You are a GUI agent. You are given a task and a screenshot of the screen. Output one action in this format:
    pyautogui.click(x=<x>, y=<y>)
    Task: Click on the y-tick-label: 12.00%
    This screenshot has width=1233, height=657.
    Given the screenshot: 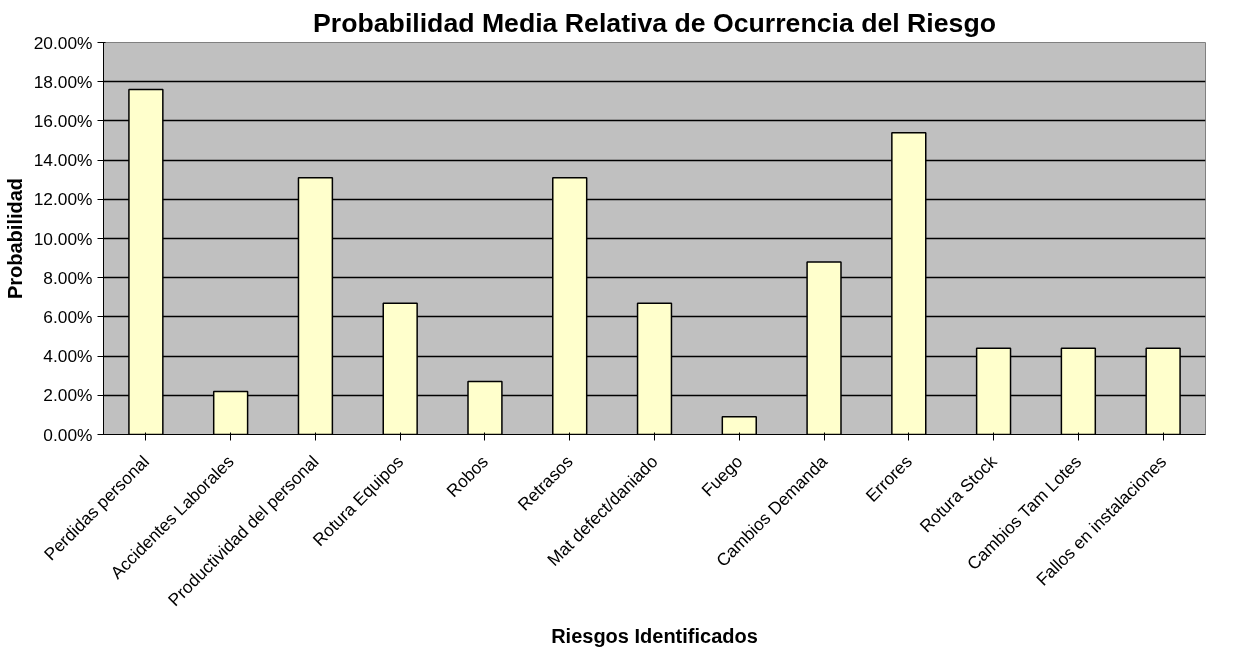 What is the action you would take?
    pyautogui.click(x=63, y=199)
    